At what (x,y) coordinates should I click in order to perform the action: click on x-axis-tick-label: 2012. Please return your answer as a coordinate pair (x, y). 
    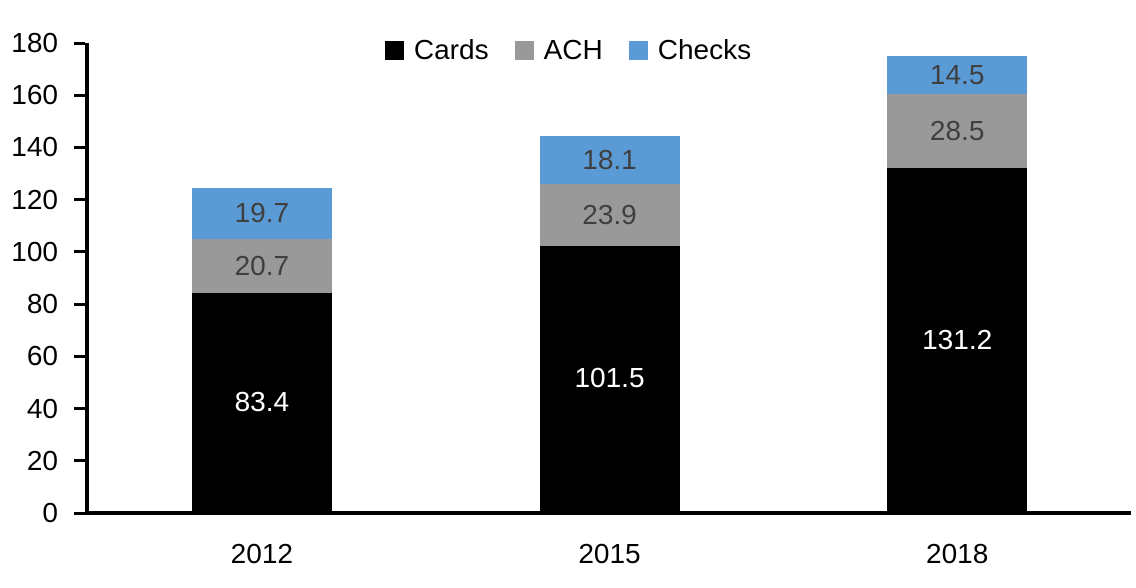
    Looking at the image, I should click on (261, 553).